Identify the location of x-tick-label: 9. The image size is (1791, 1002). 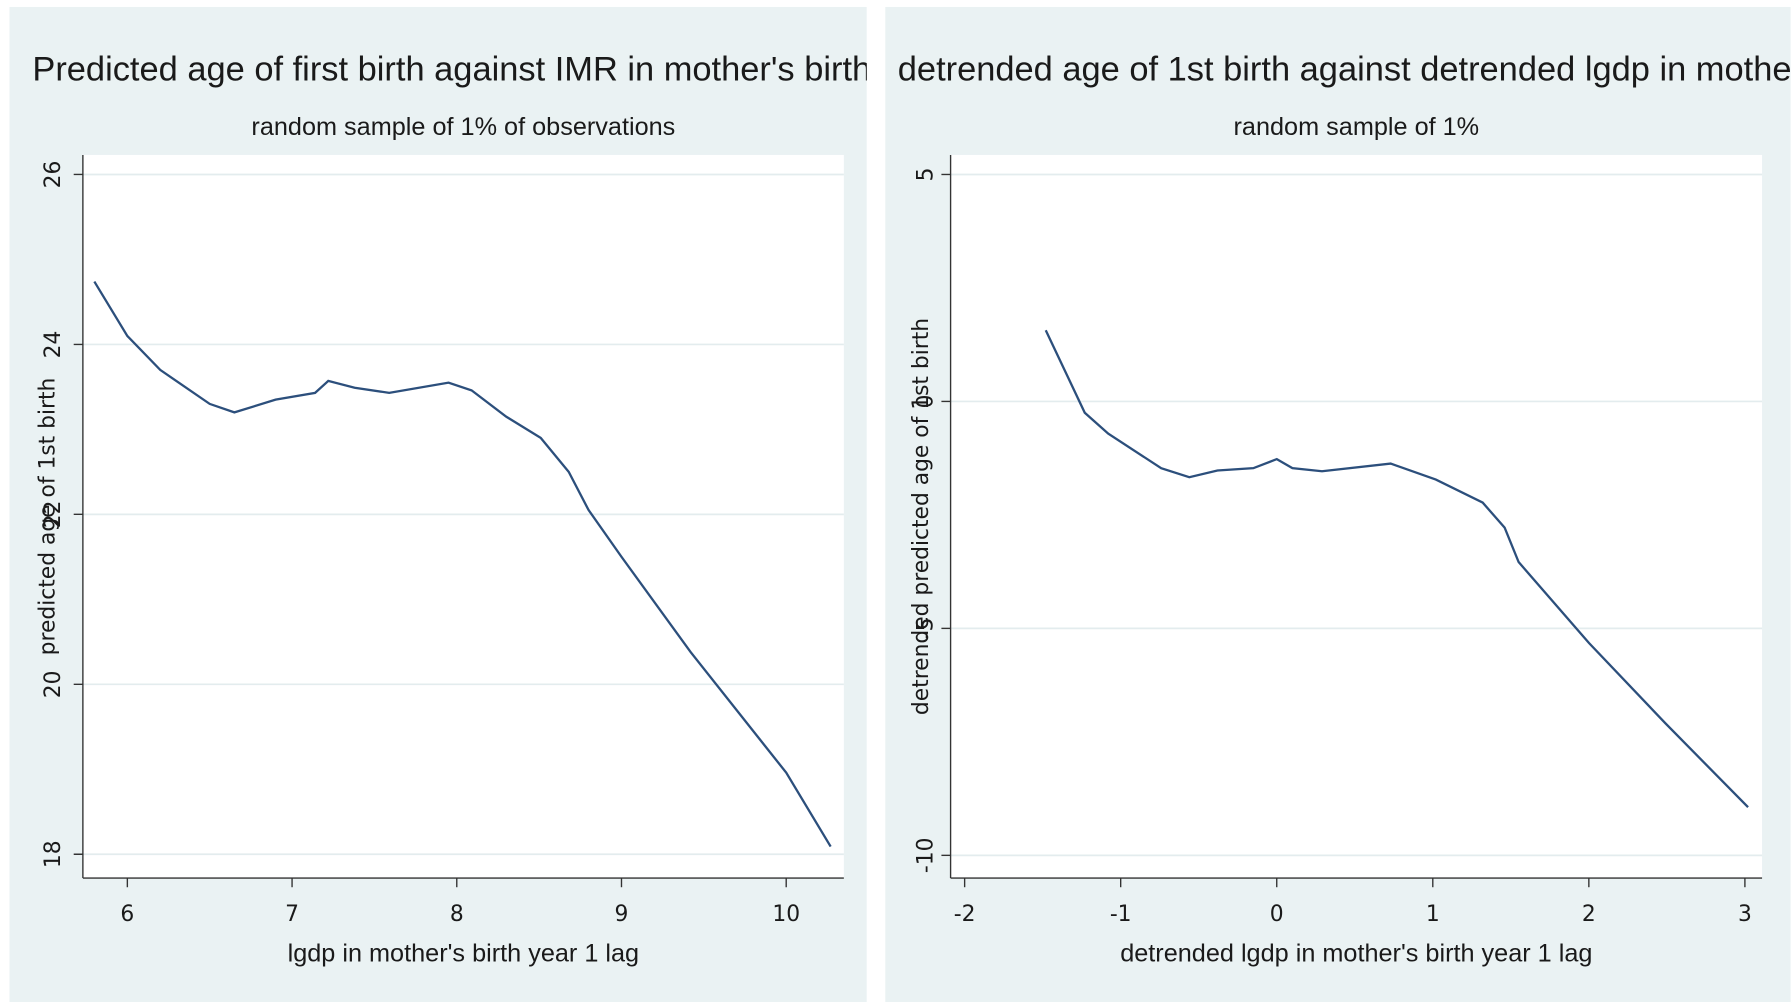
(622, 914).